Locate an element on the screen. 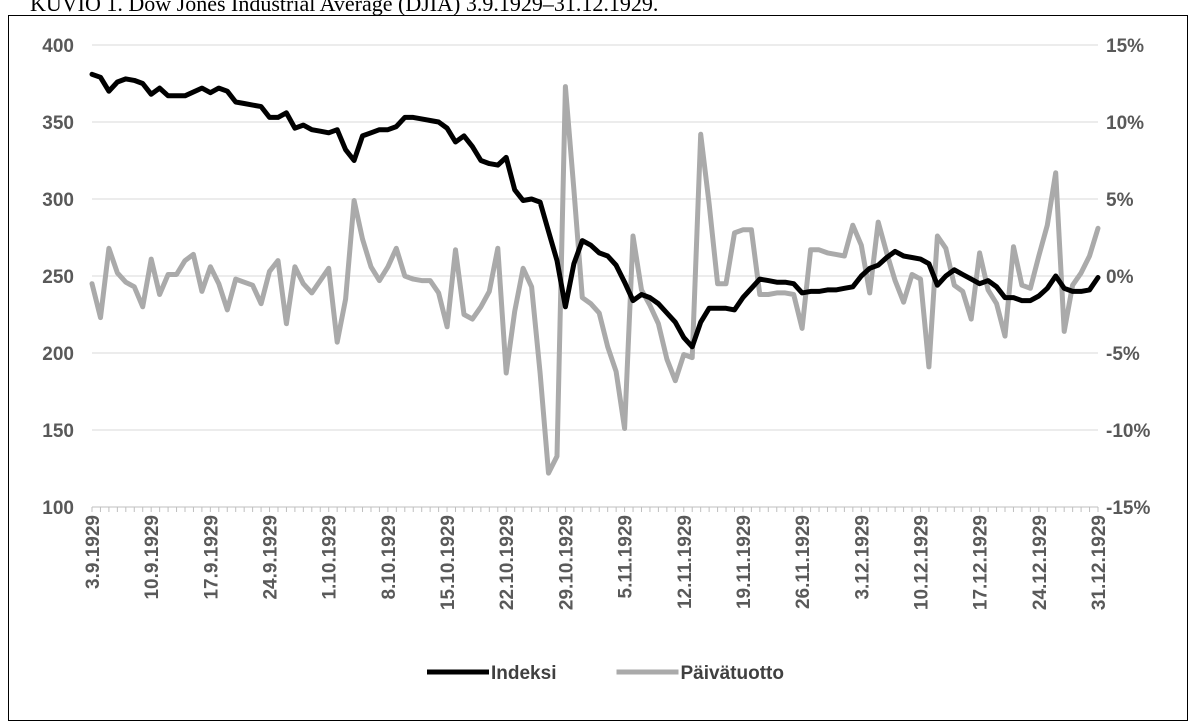 The width and height of the screenshot is (1197, 722). left-axis-tick-label: 100 is located at coordinates (58, 508).